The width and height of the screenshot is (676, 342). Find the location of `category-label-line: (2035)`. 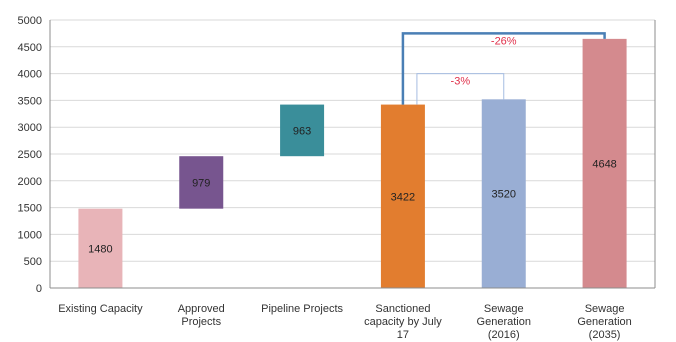

category-label-line: (2035) is located at coordinates (605, 335).